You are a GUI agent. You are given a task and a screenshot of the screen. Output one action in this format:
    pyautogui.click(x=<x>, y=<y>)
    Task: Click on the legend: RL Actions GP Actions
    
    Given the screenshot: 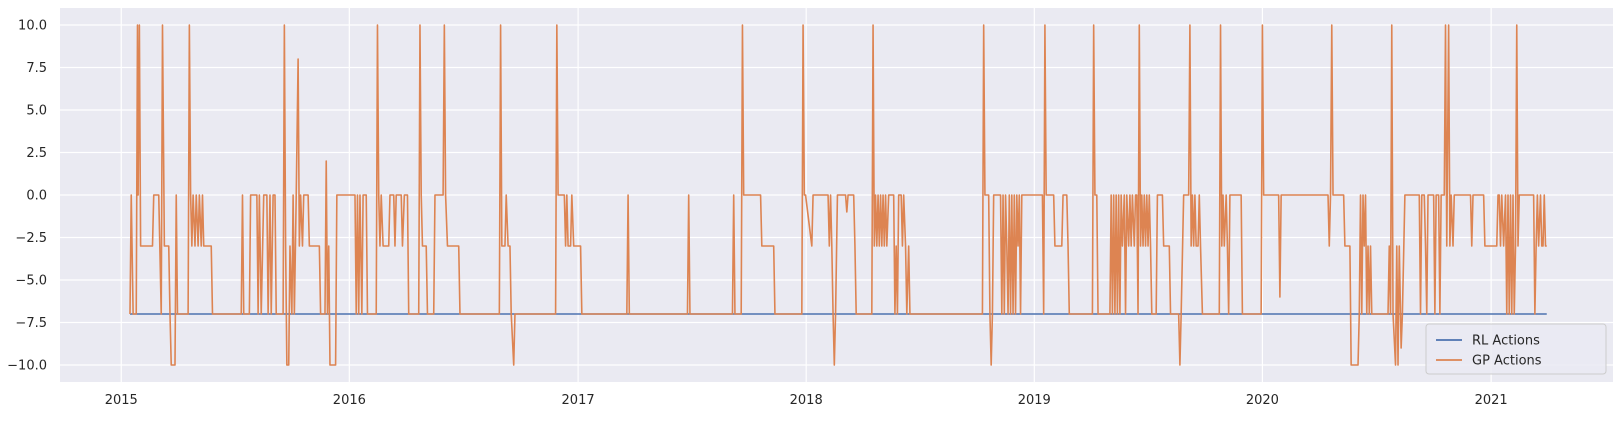 What is the action you would take?
    pyautogui.click(x=1516, y=349)
    